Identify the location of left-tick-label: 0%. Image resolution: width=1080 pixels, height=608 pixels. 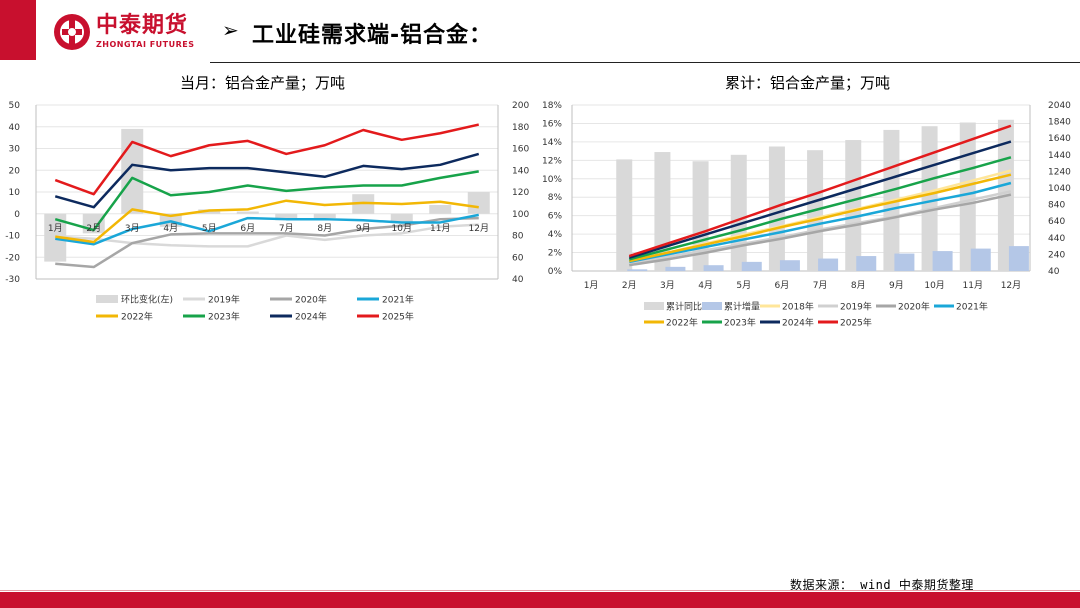
(555, 272).